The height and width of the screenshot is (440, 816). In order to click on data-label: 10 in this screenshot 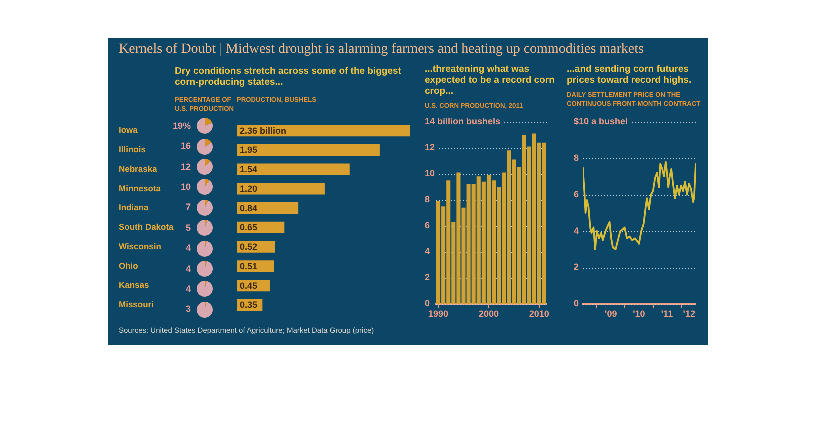, I will do `click(185, 187)`.